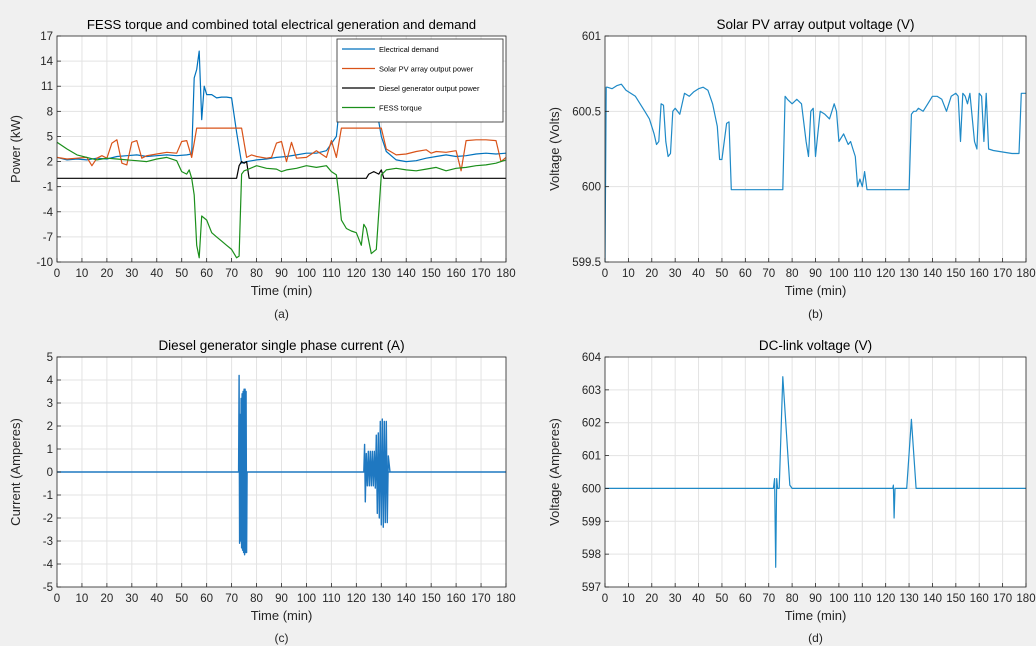 The image size is (1036, 646). I want to click on series-line-diesel-generator-output-power, so click(281, 170).